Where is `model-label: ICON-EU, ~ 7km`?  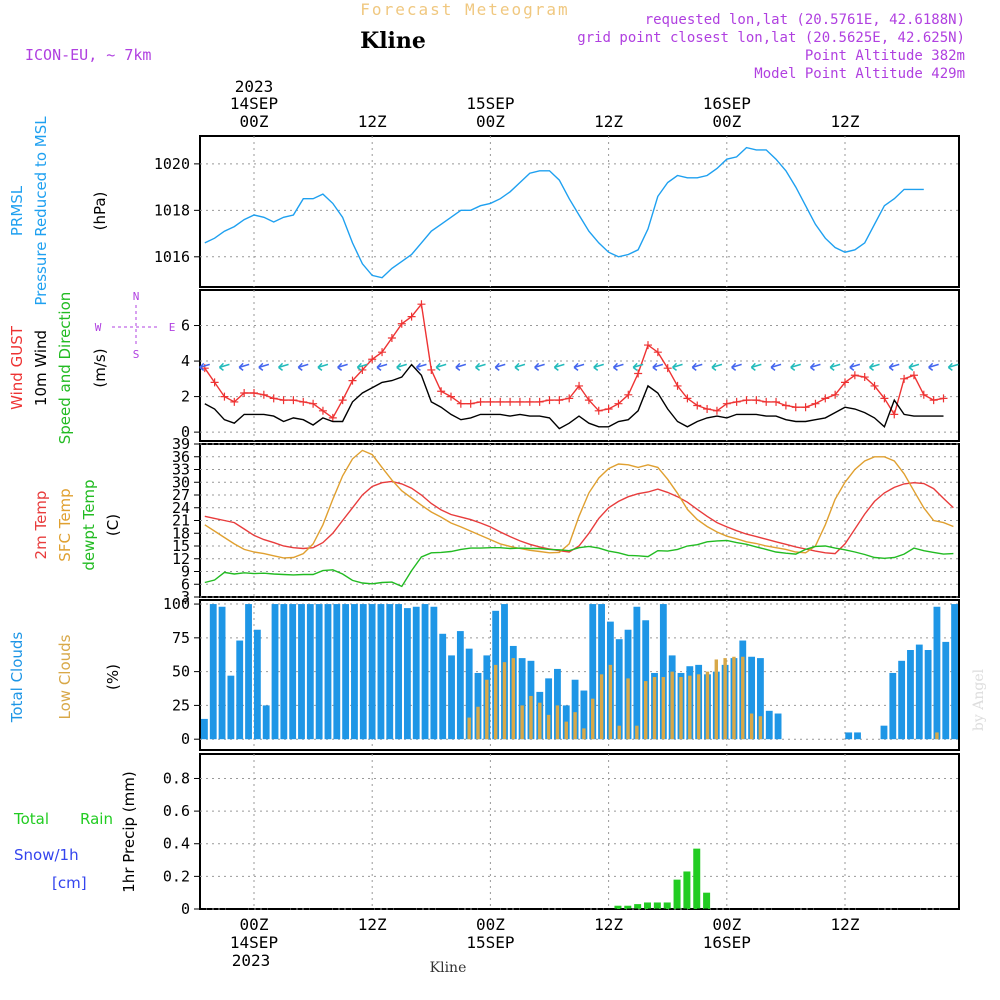
model-label: ICON-EU, ~ 7km is located at coordinates (88, 55).